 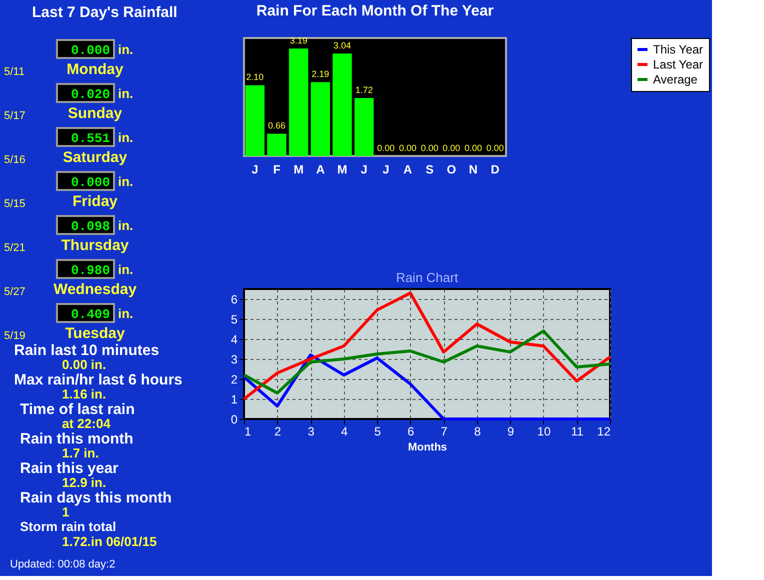 I want to click on text: 0.098, so click(x=90, y=226).